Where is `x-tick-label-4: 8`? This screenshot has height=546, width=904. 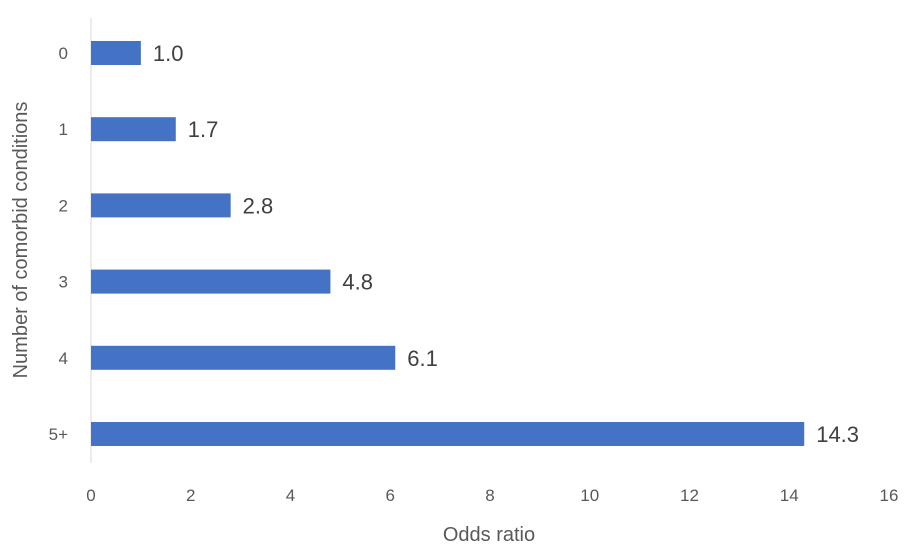
x-tick-label-4: 8 is located at coordinates (489, 495).